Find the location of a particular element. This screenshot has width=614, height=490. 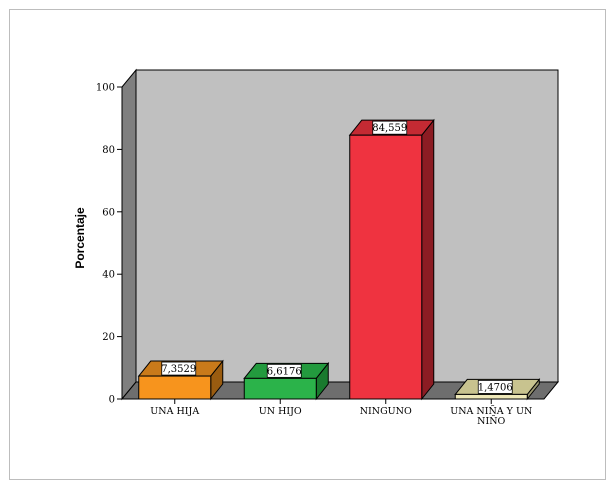

x-tick-label-line: UNA HIJA is located at coordinates (174, 411).